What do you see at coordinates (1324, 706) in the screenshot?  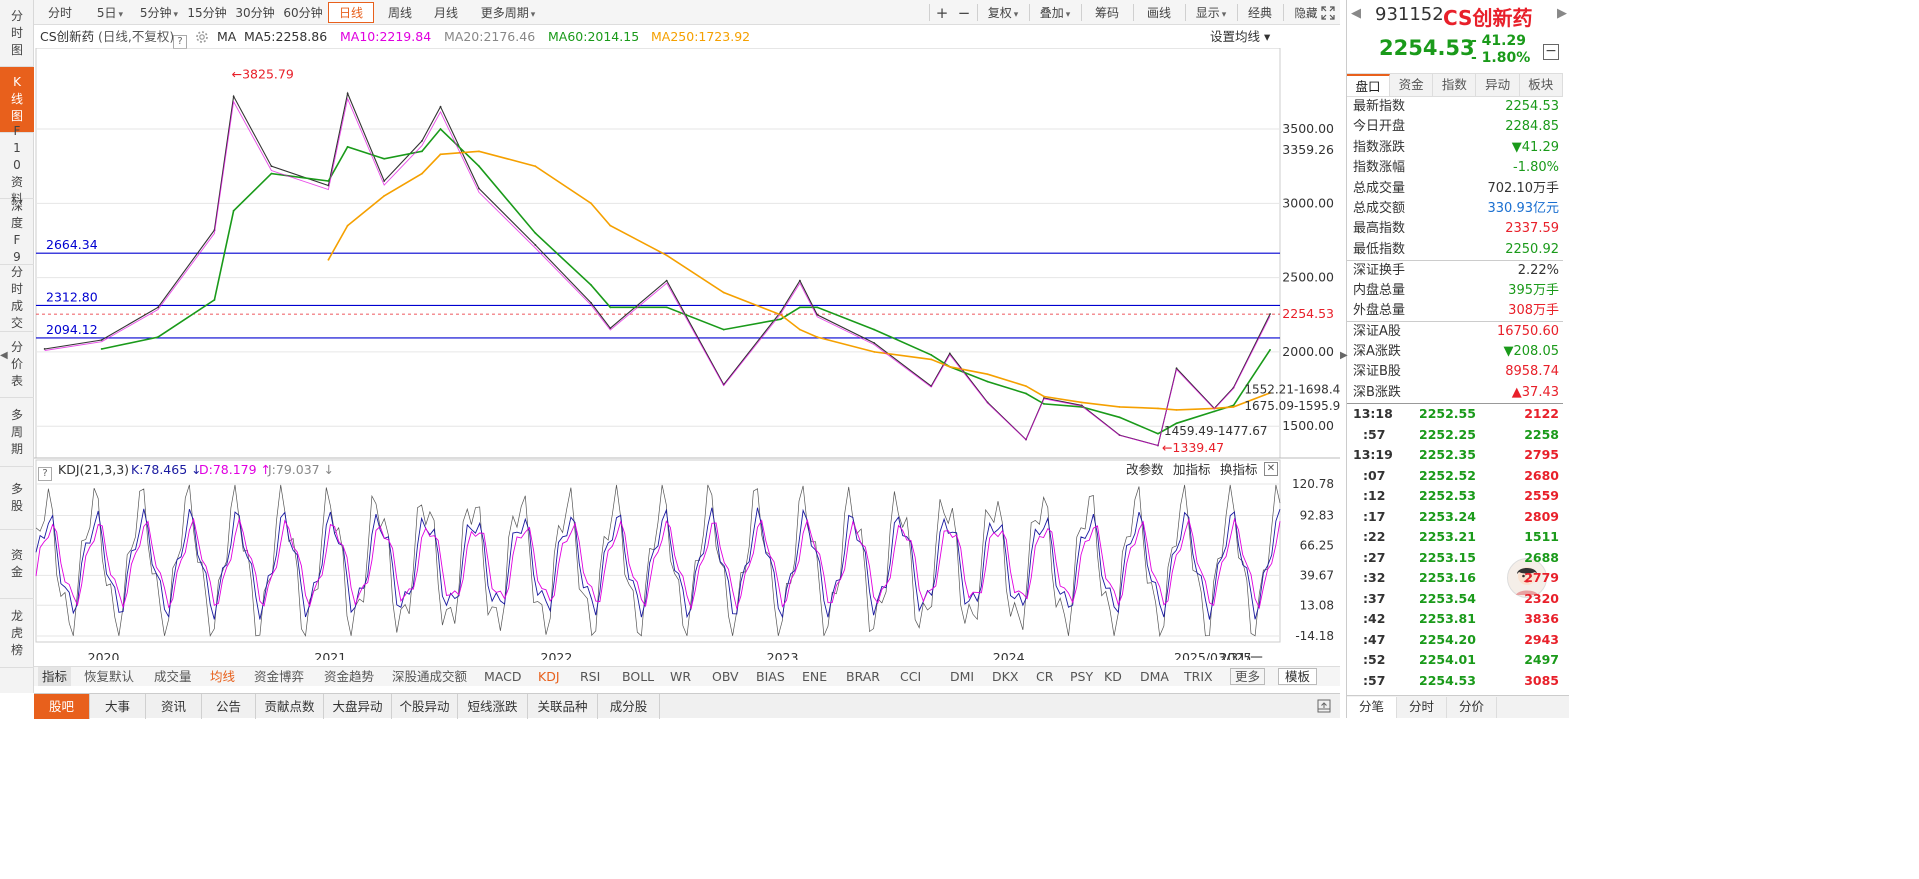 I see `expand-panel-icon` at bounding box center [1324, 706].